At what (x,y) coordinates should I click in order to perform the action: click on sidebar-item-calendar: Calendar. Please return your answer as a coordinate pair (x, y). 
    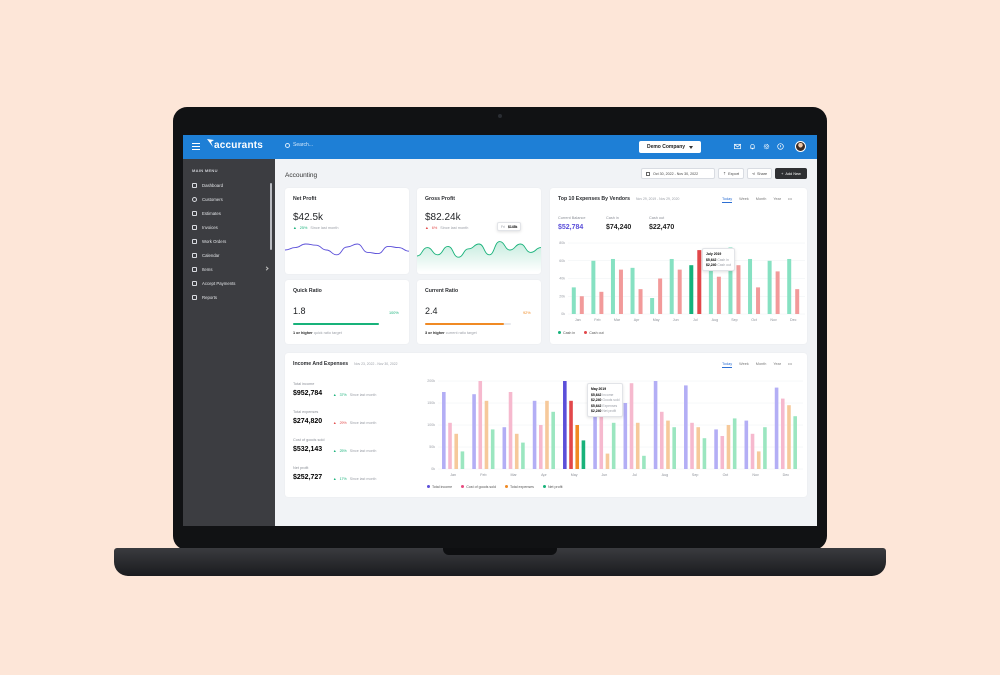
    Looking at the image, I should click on (230, 255).